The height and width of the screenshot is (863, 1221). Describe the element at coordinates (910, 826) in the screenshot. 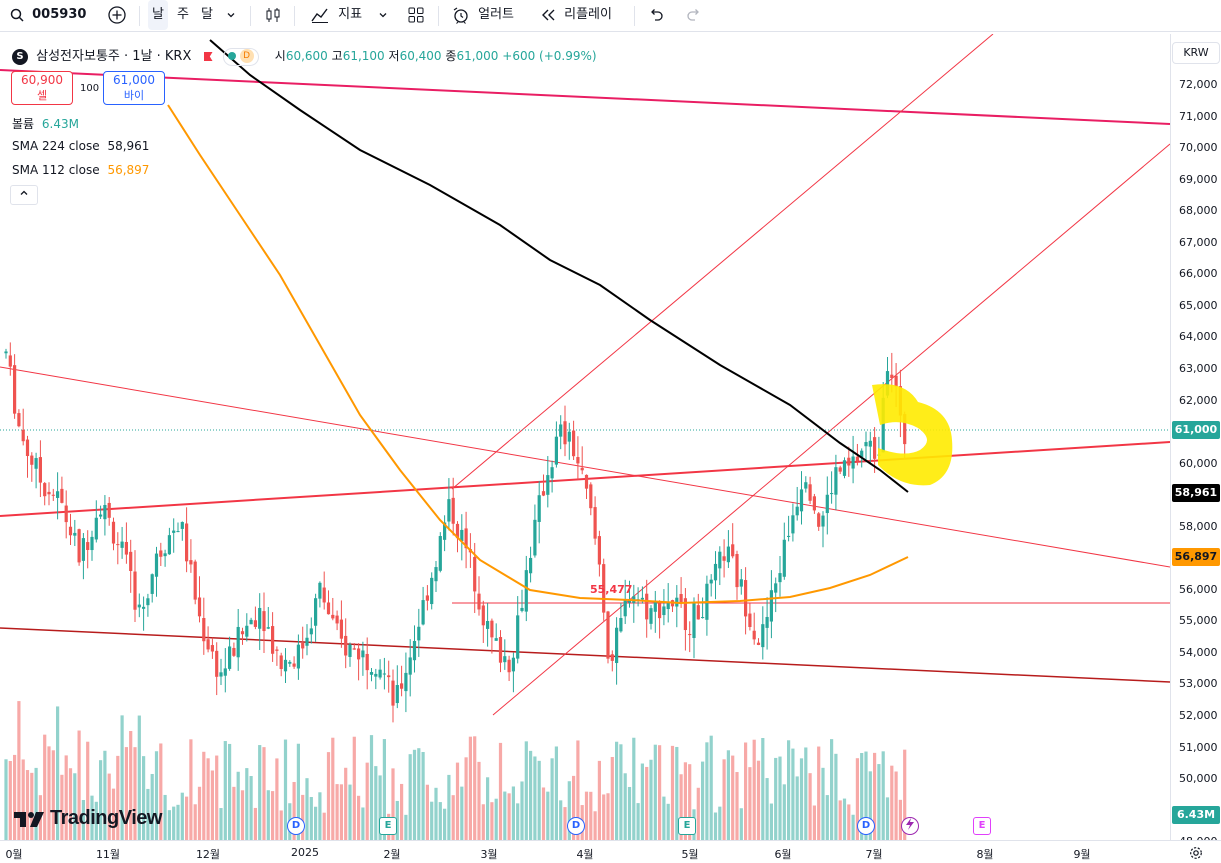

I see `split-marker` at that location.